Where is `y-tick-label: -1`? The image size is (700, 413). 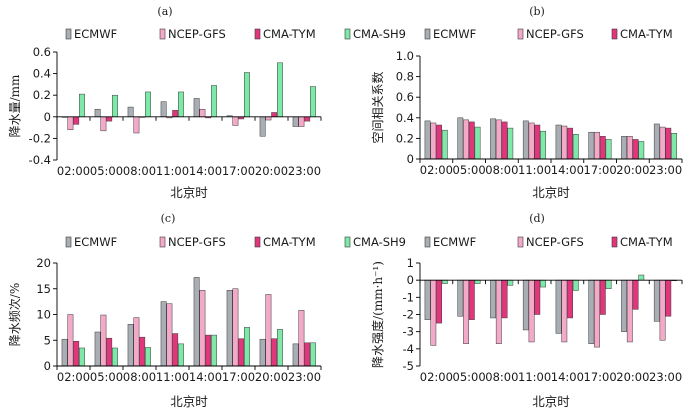 y-tick-label: -1 is located at coordinates (408, 297).